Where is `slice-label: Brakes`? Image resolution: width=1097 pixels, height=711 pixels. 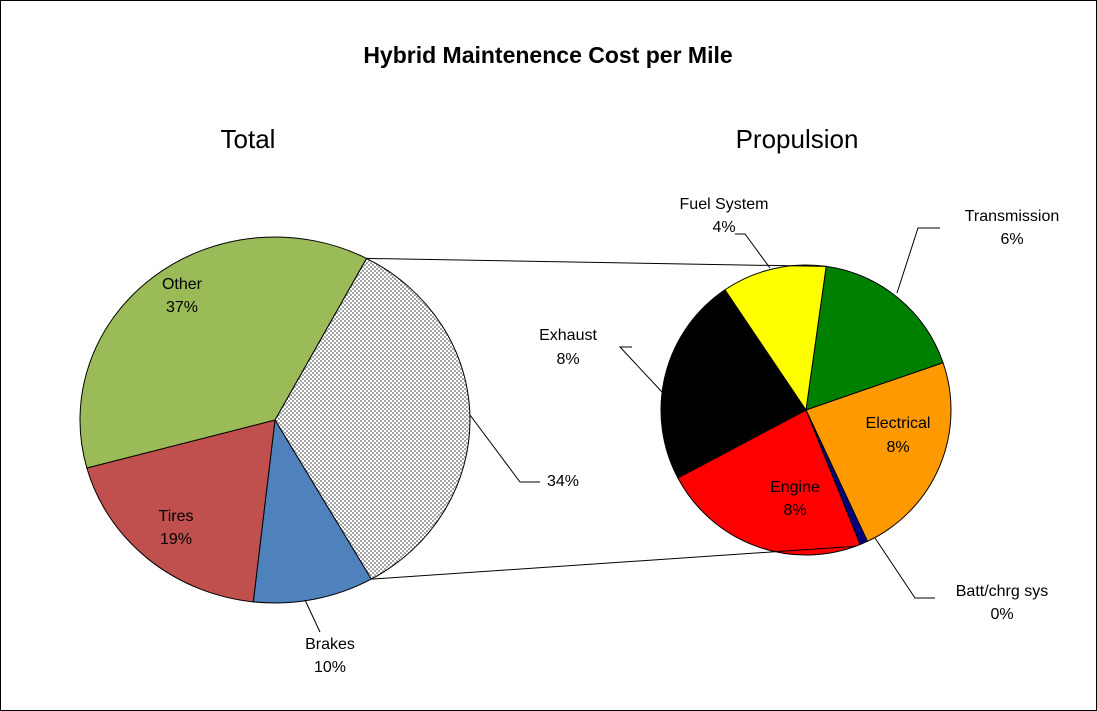
slice-label: Brakes is located at coordinates (330, 644).